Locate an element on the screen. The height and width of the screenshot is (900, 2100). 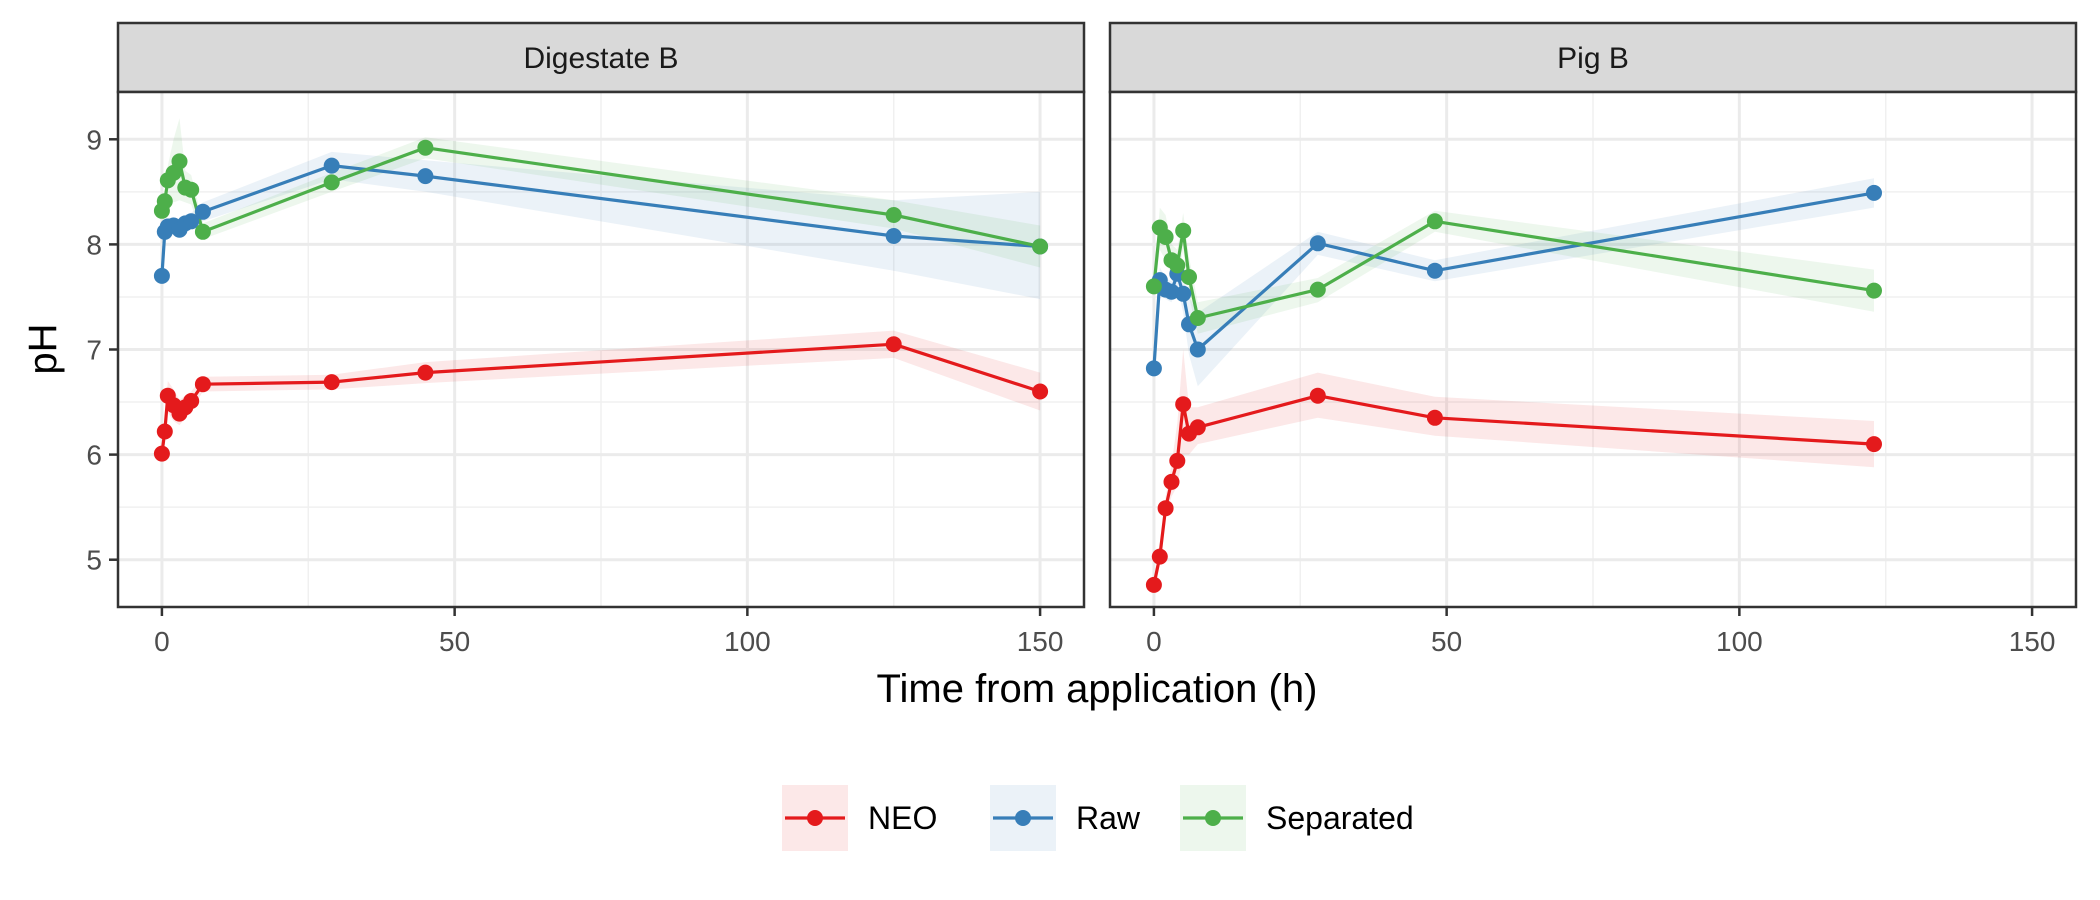
strip-title: Digestate B is located at coordinates (600, 58).